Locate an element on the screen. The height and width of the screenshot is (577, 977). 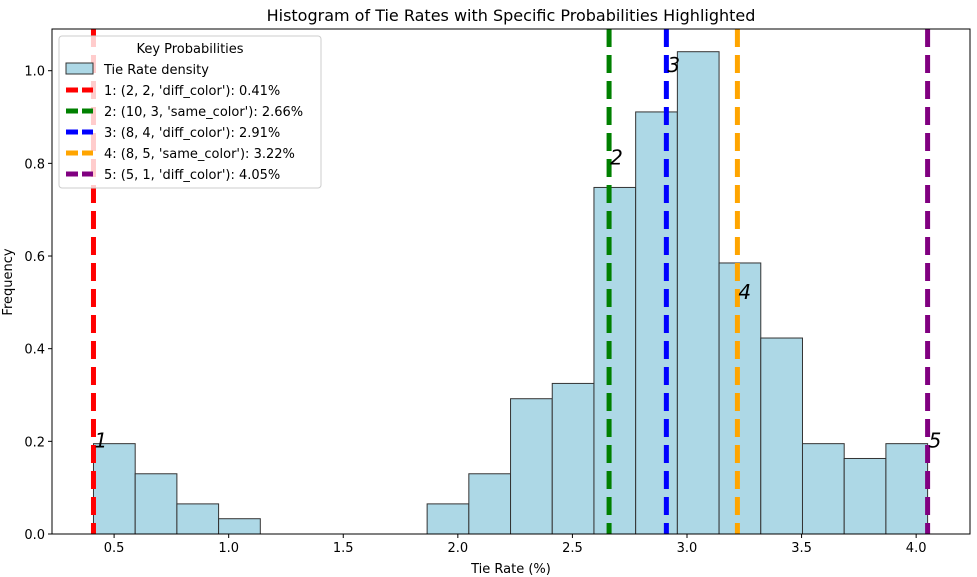
legend-label: Tie Rate density is located at coordinates (156, 70).